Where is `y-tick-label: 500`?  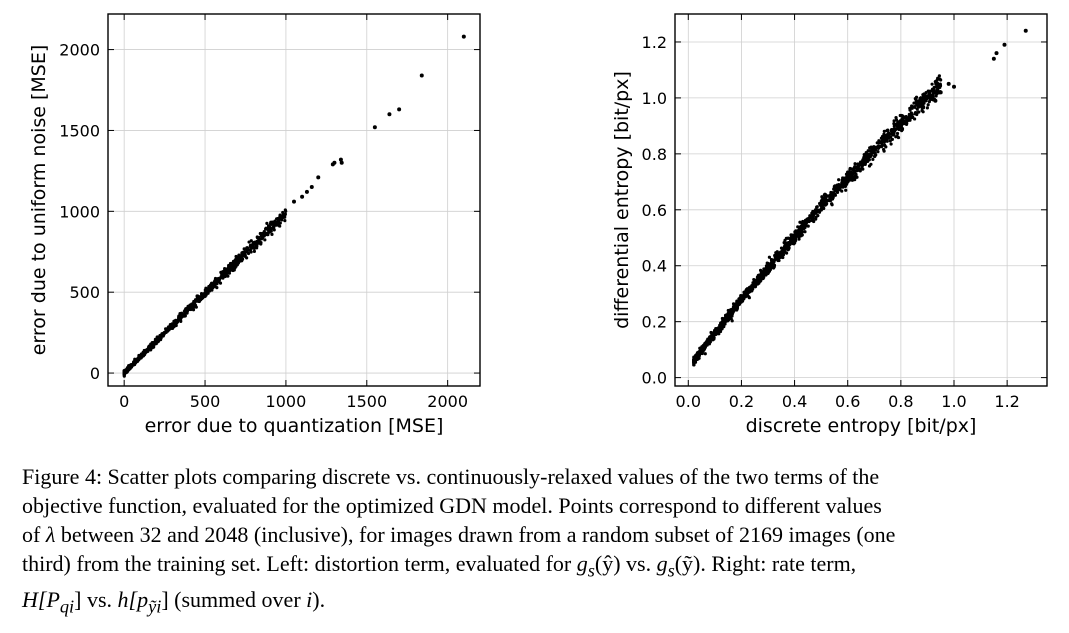 y-tick-label: 500 is located at coordinates (84, 292).